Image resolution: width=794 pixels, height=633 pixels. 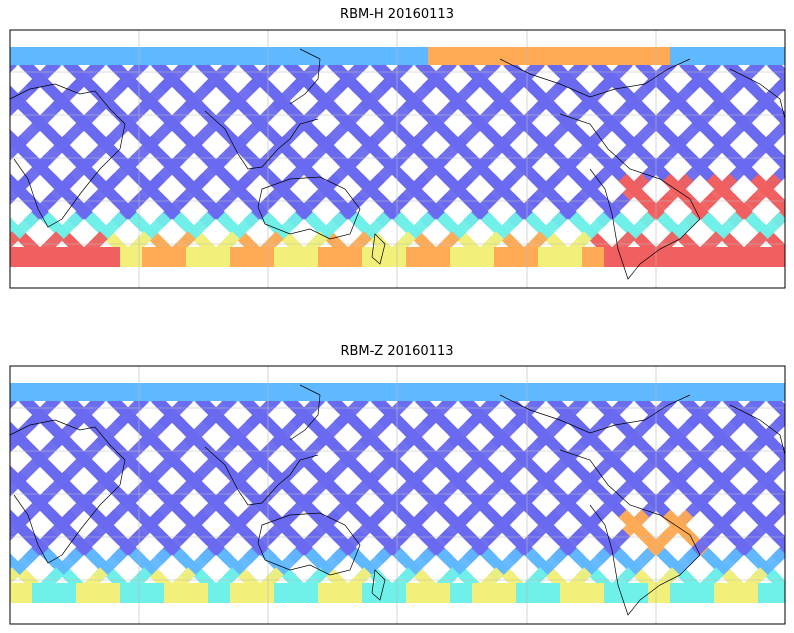 I want to click on panel-title-rbm-h: RBM-H 20160113, so click(x=397, y=14).